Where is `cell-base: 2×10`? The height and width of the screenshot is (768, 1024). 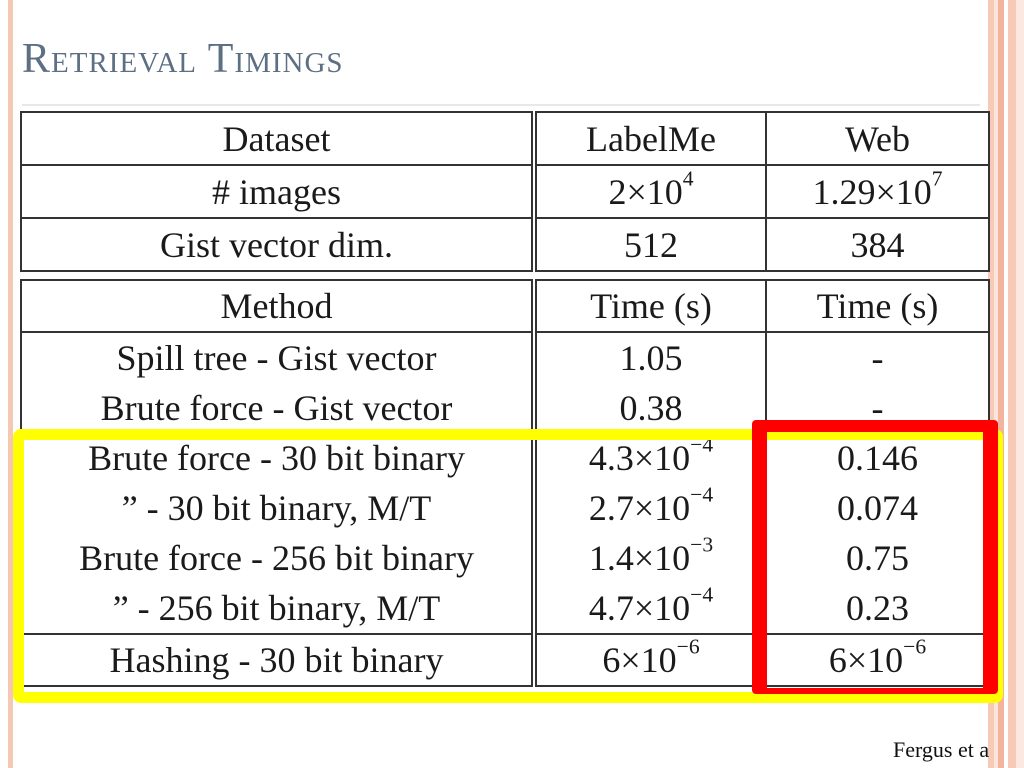 cell-base: 2×10 is located at coordinates (645, 191).